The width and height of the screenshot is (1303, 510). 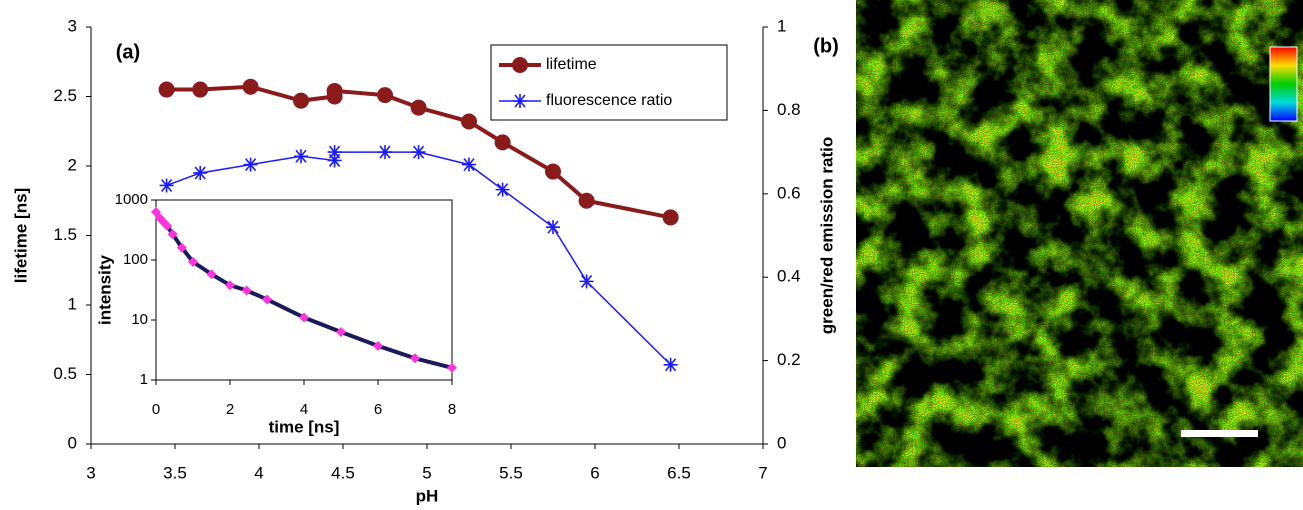 I want to click on y2-tick-label: 0.2, so click(x=789, y=359).